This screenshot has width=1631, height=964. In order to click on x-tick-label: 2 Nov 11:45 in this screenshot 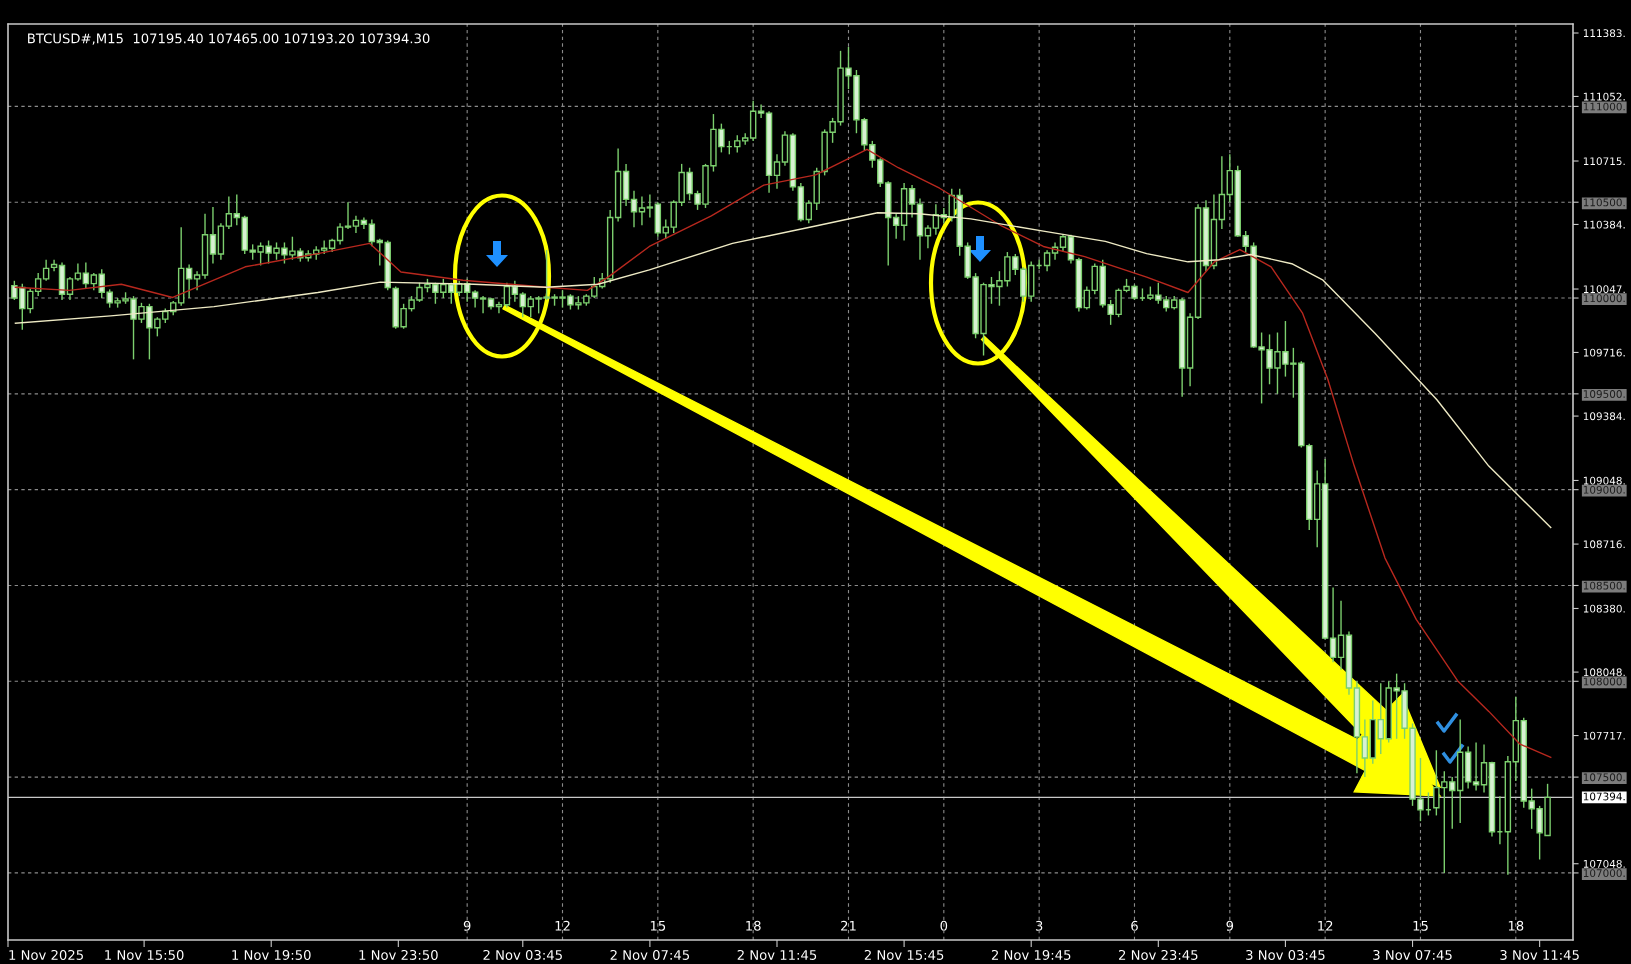, I will do `click(777, 954)`.